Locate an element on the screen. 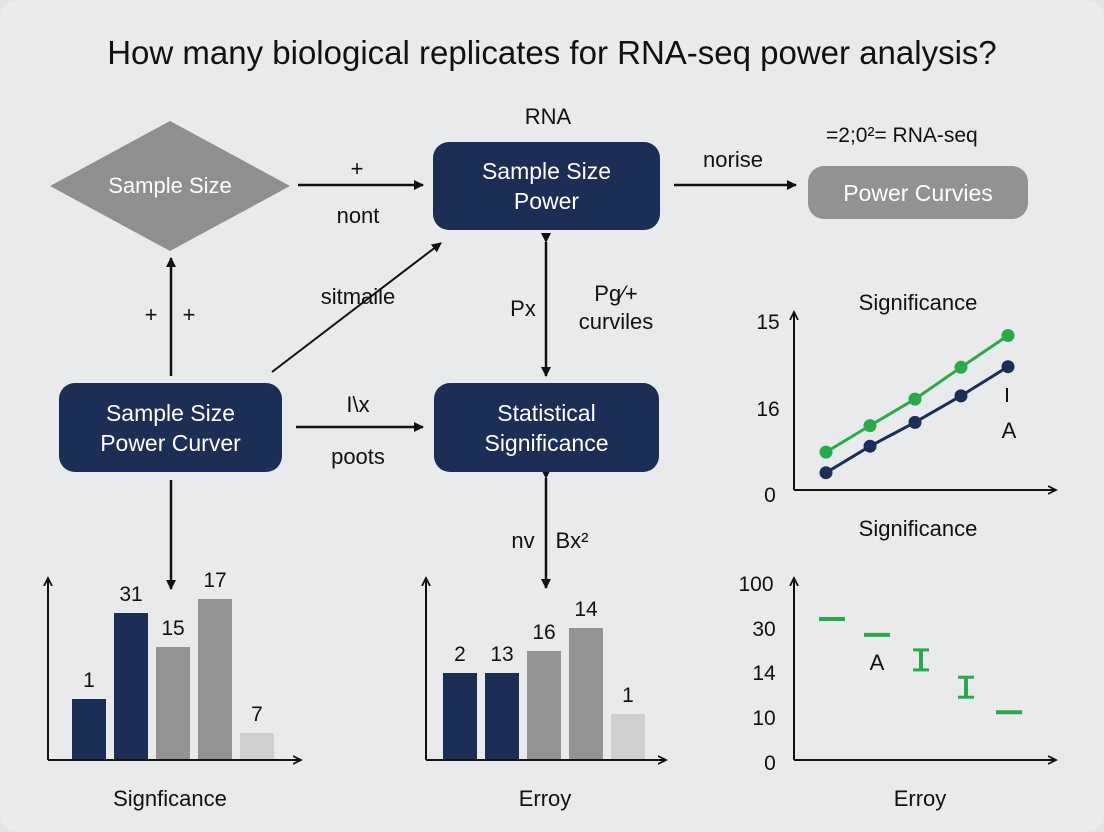 The width and height of the screenshot is (1104, 832). bar-label-1-1: 31 is located at coordinates (130, 594).